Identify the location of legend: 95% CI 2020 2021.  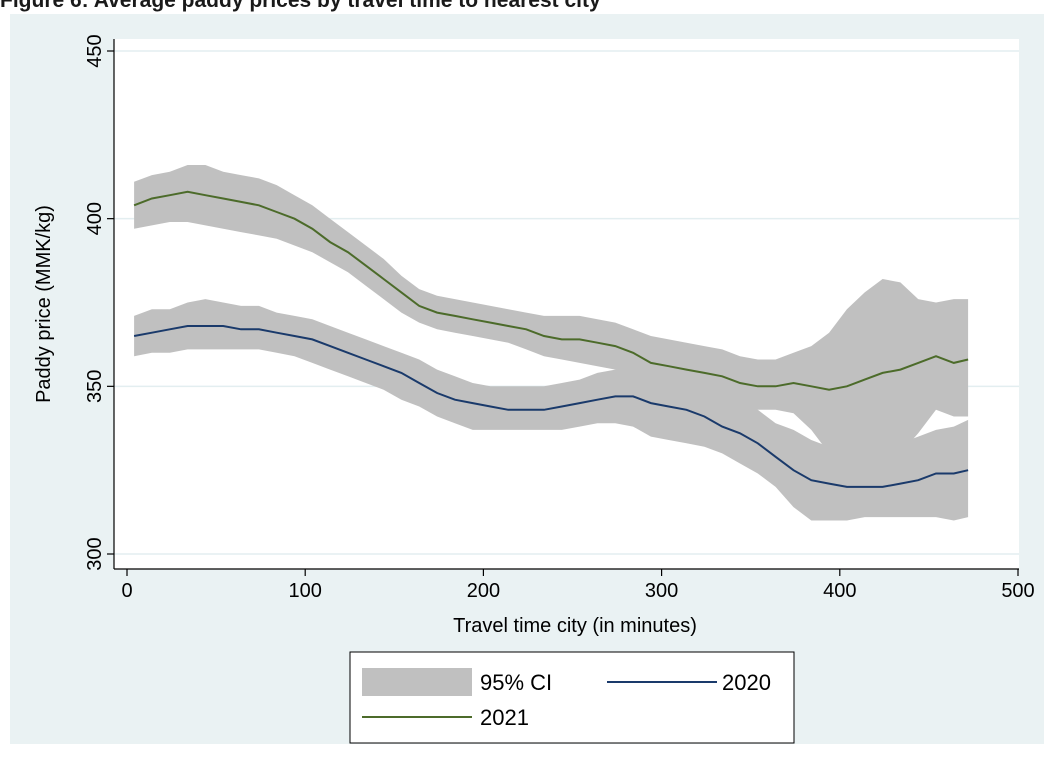
(572, 697).